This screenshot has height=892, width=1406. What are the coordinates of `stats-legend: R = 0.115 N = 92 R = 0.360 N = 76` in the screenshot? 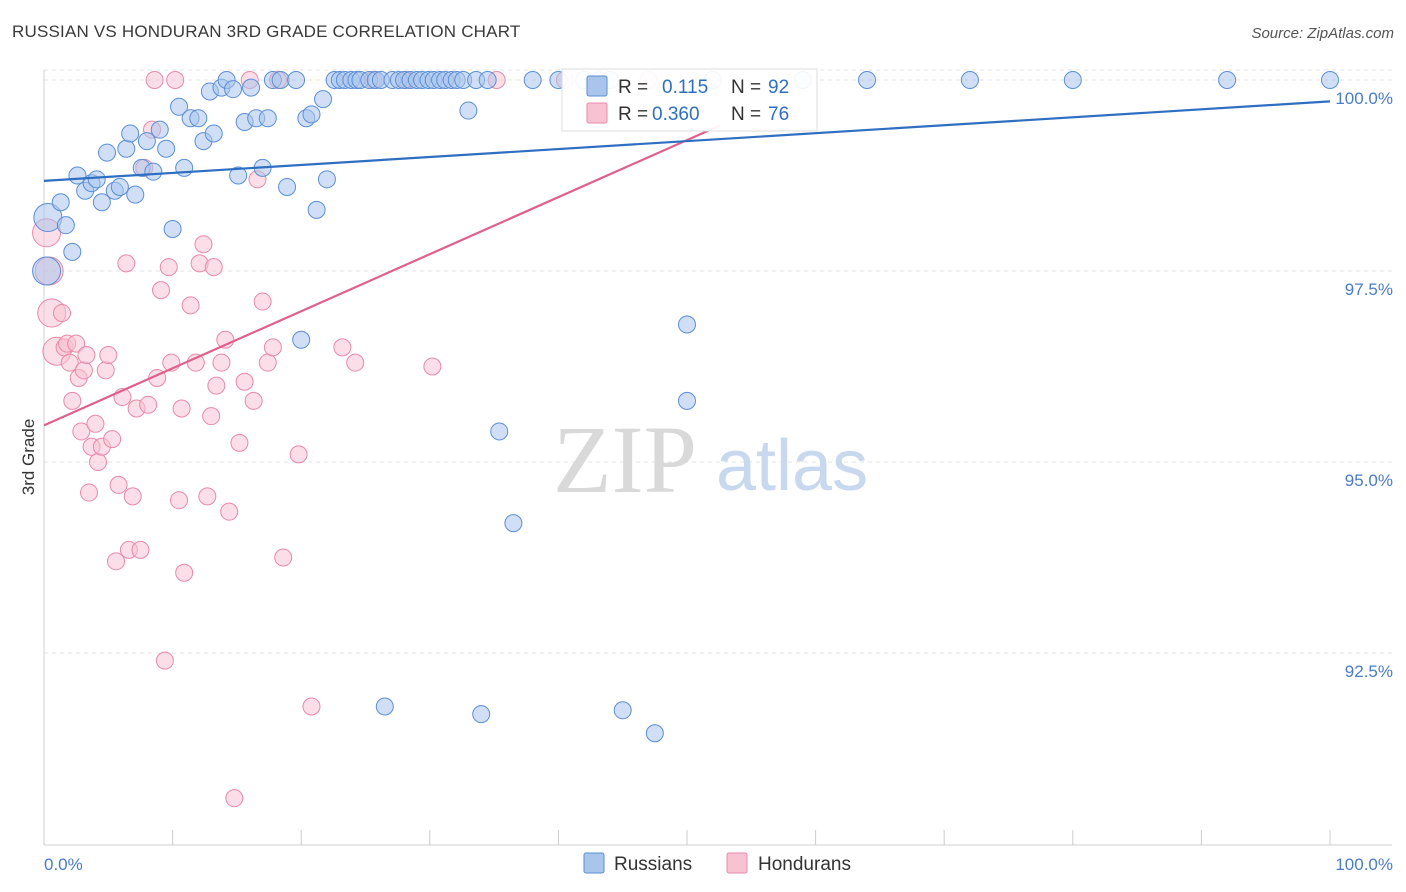 It's located at (689, 100).